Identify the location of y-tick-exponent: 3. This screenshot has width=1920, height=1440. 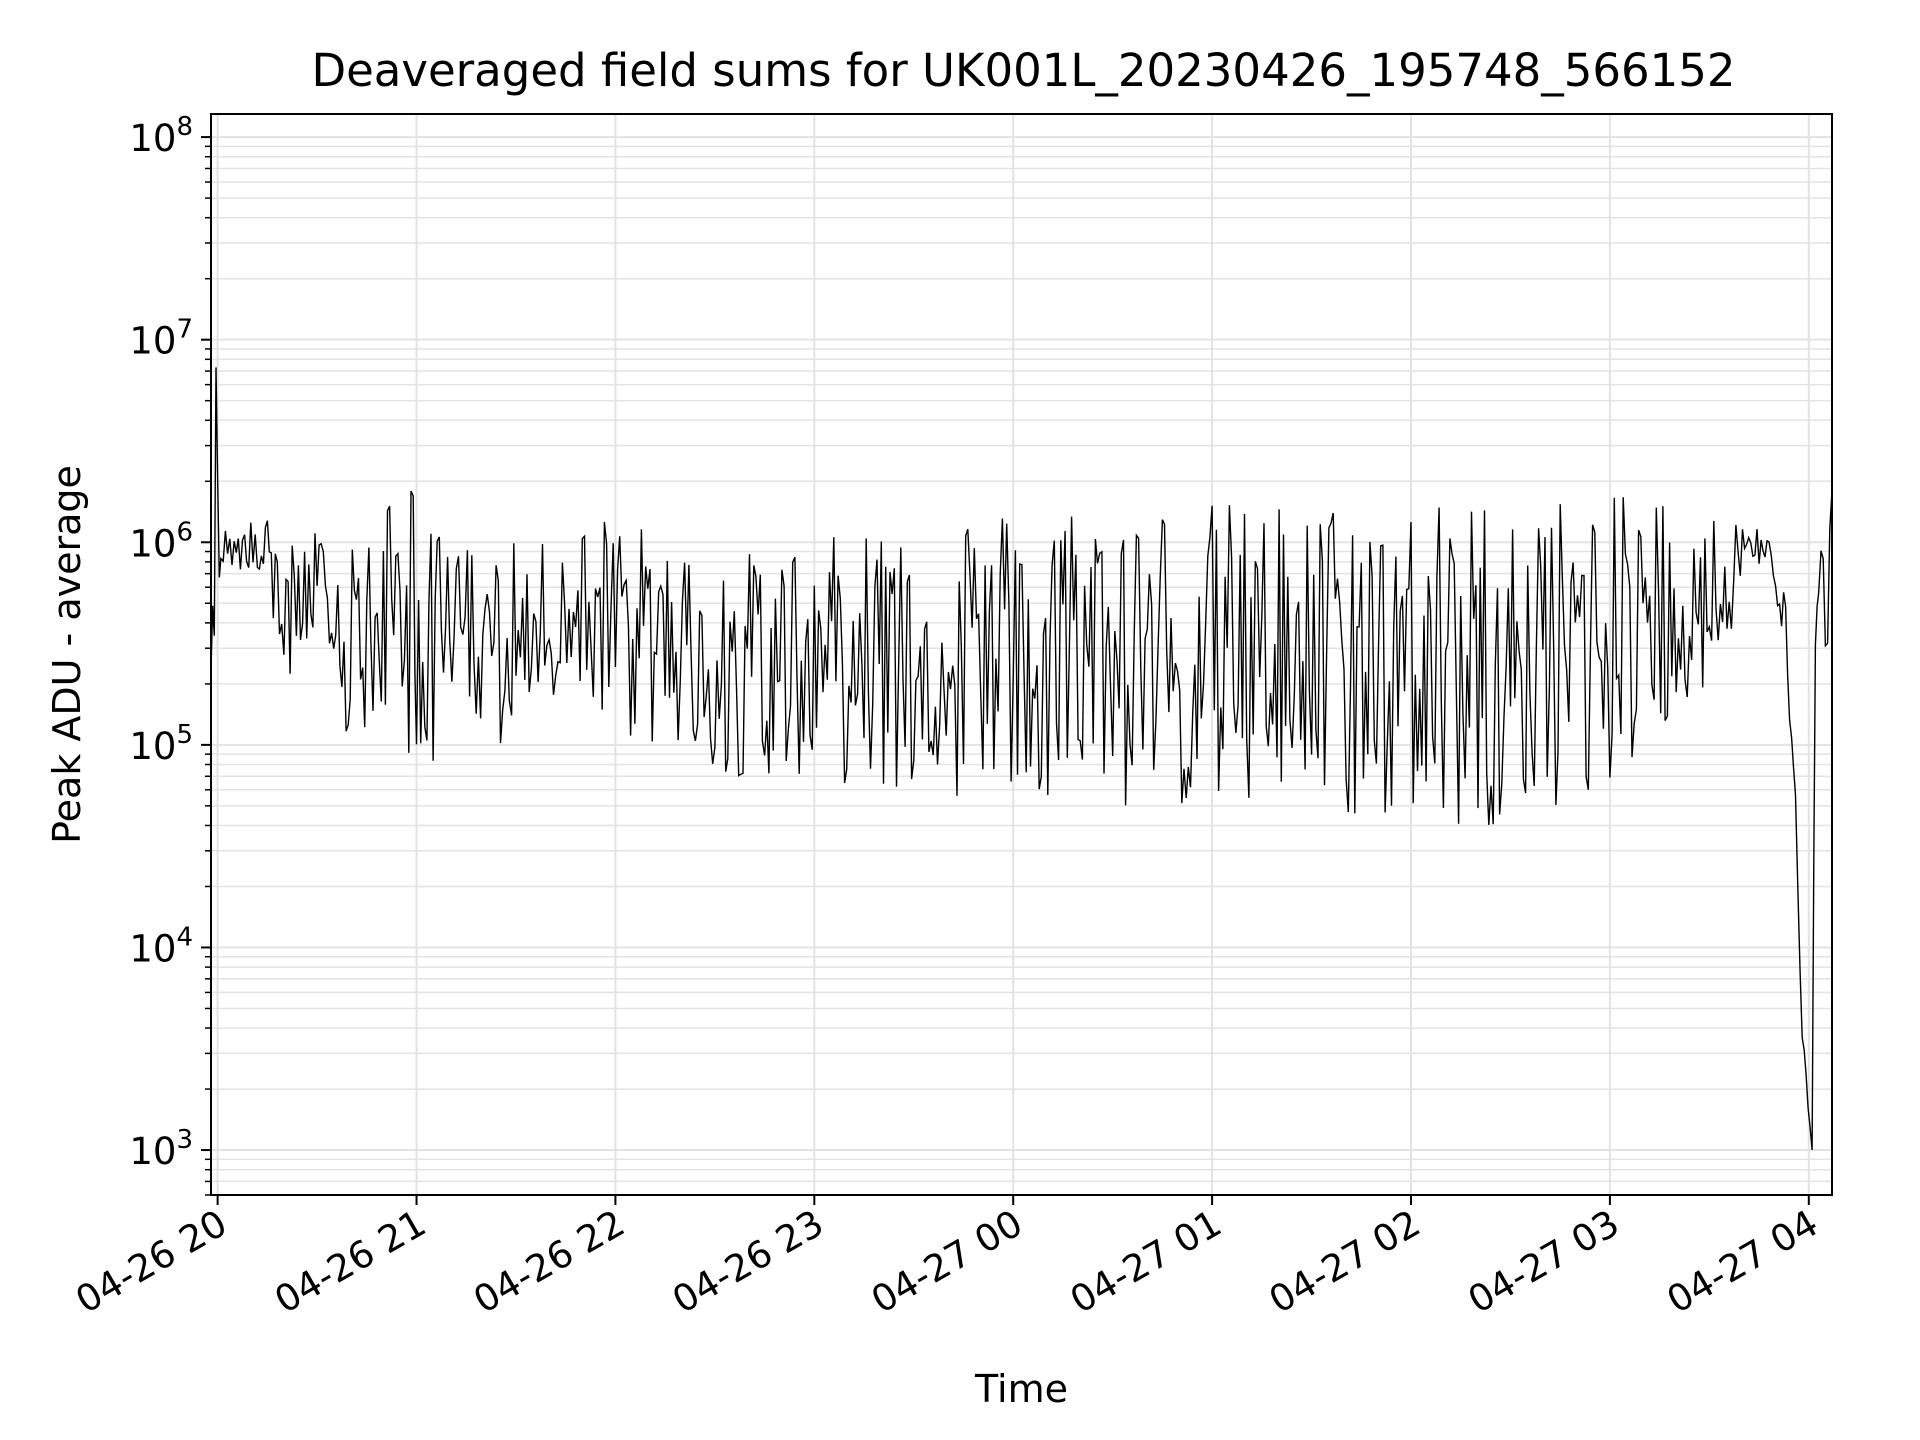
(184, 1140).